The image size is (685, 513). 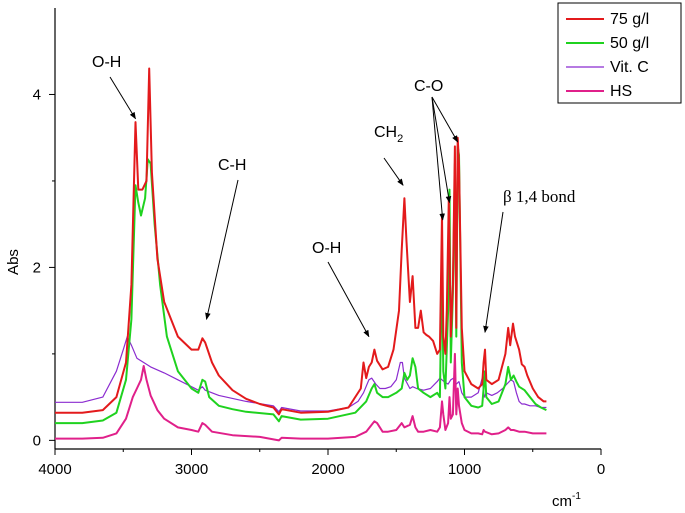 What do you see at coordinates (106, 62) in the screenshot?
I see `annotation-oh-1: O-H` at bounding box center [106, 62].